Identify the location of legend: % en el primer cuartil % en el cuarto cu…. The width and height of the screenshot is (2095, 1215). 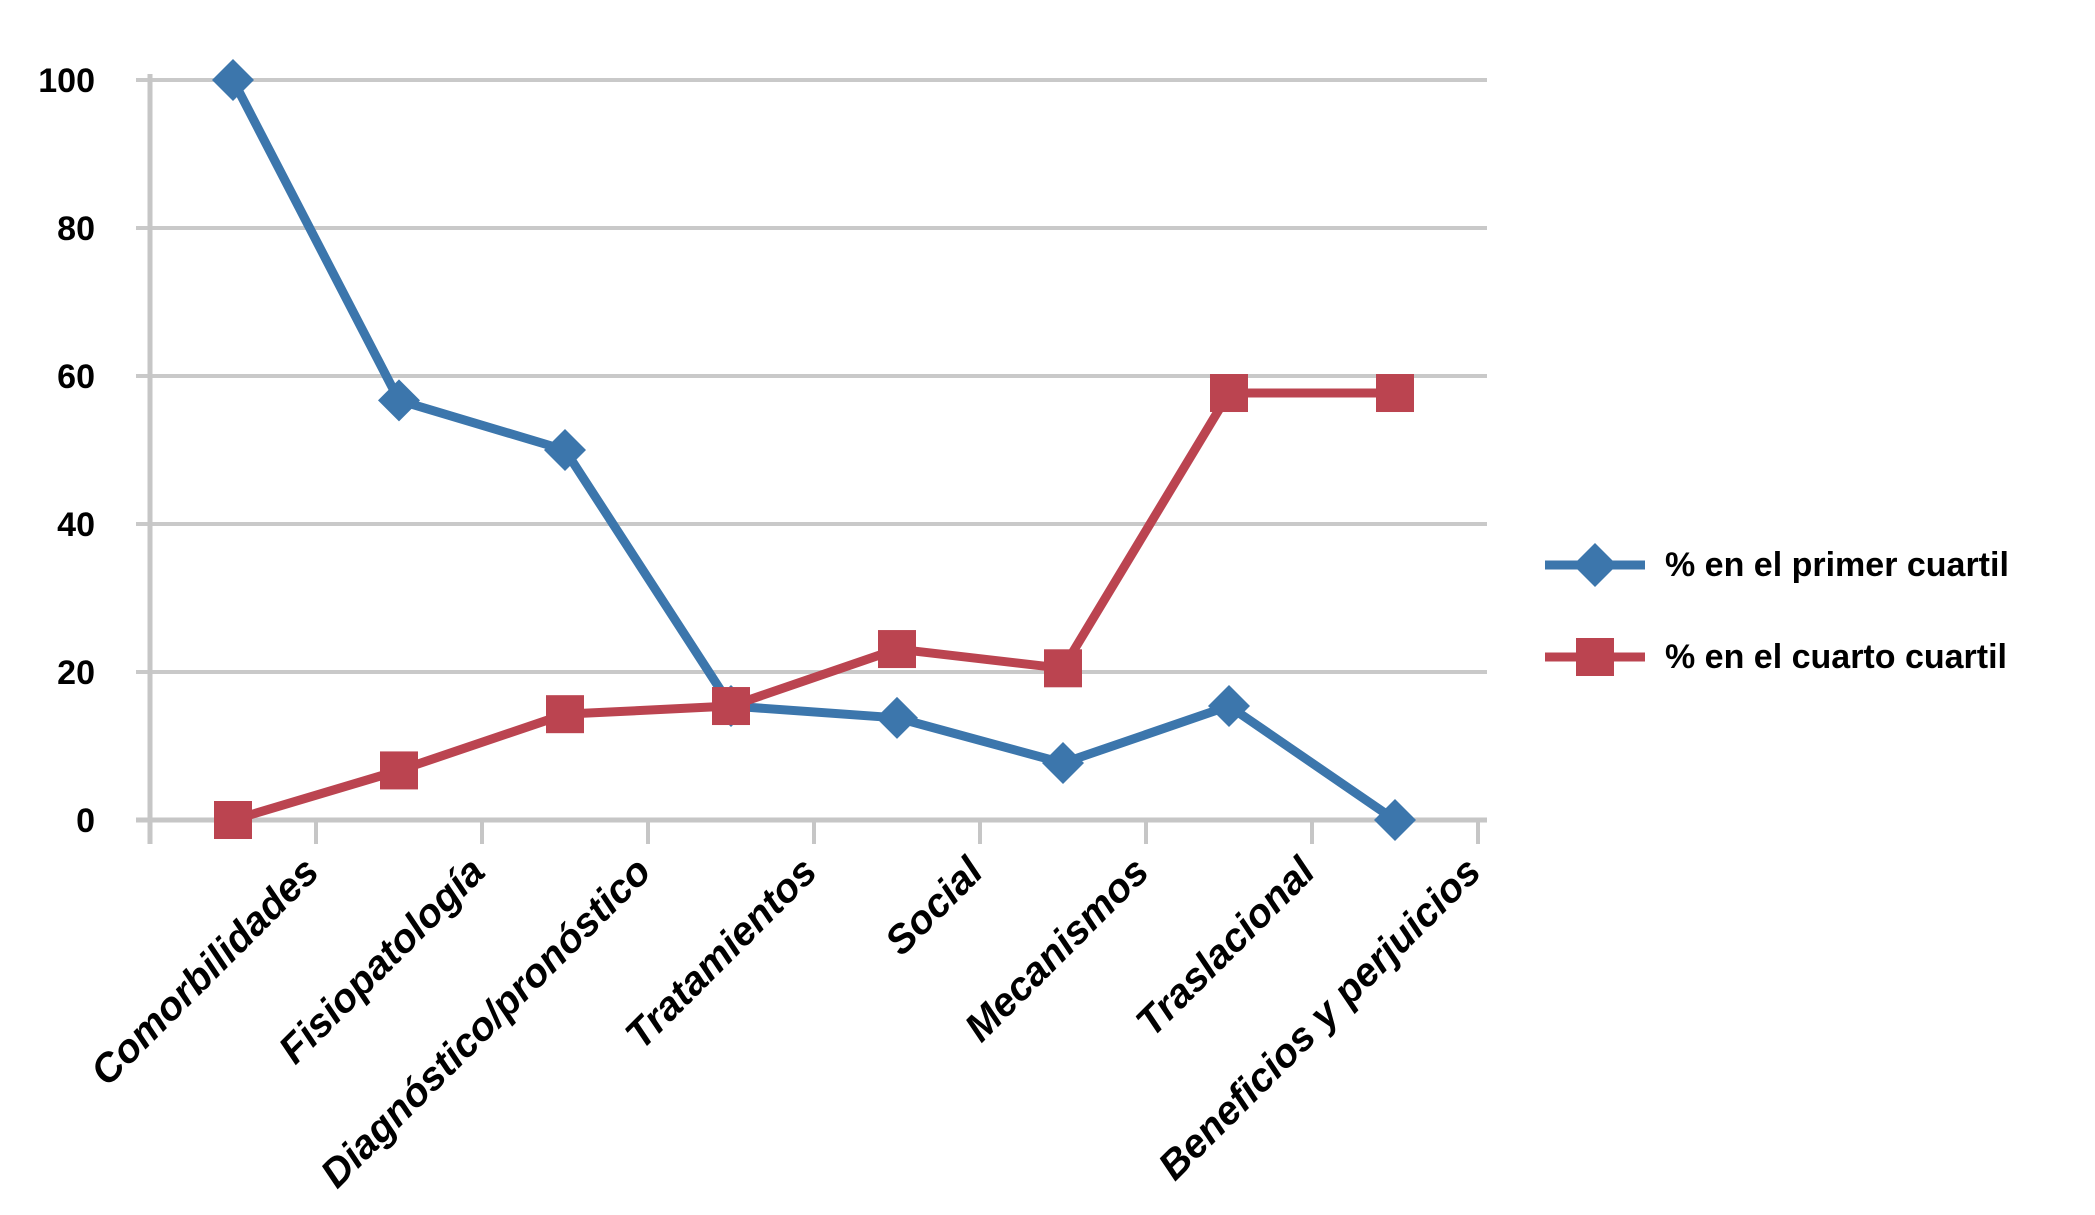
(1777, 611).